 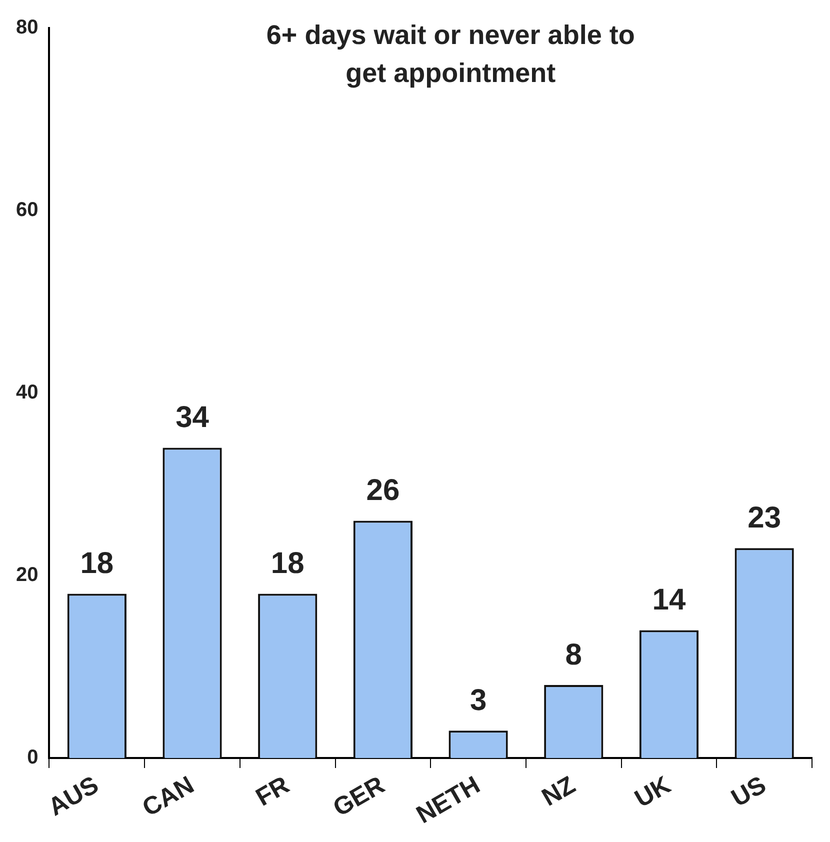 What do you see at coordinates (27, 575) in the screenshot?
I see `y-tick-label: 20` at bounding box center [27, 575].